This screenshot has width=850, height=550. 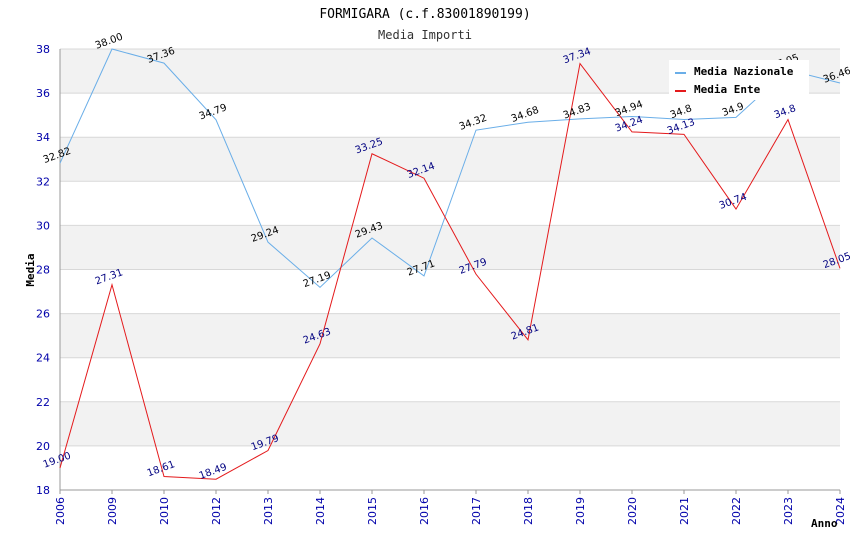 What do you see at coordinates (43, 181) in the screenshot?
I see `y-tick-label: 32` at bounding box center [43, 181].